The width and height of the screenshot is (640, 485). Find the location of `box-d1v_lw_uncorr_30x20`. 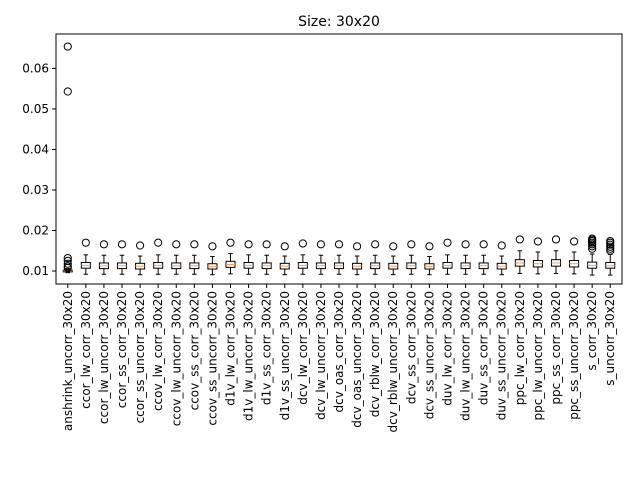

box-d1v_lw_uncorr_30x20 is located at coordinates (248, 257).